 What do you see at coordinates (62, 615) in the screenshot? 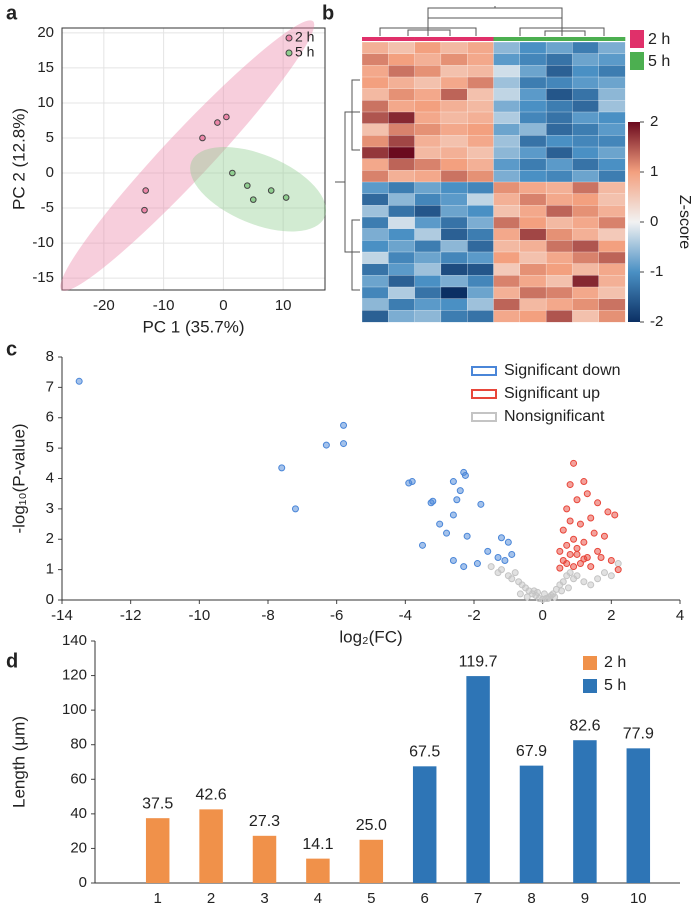
I see `x-tick-label: -14` at bounding box center [62, 615].